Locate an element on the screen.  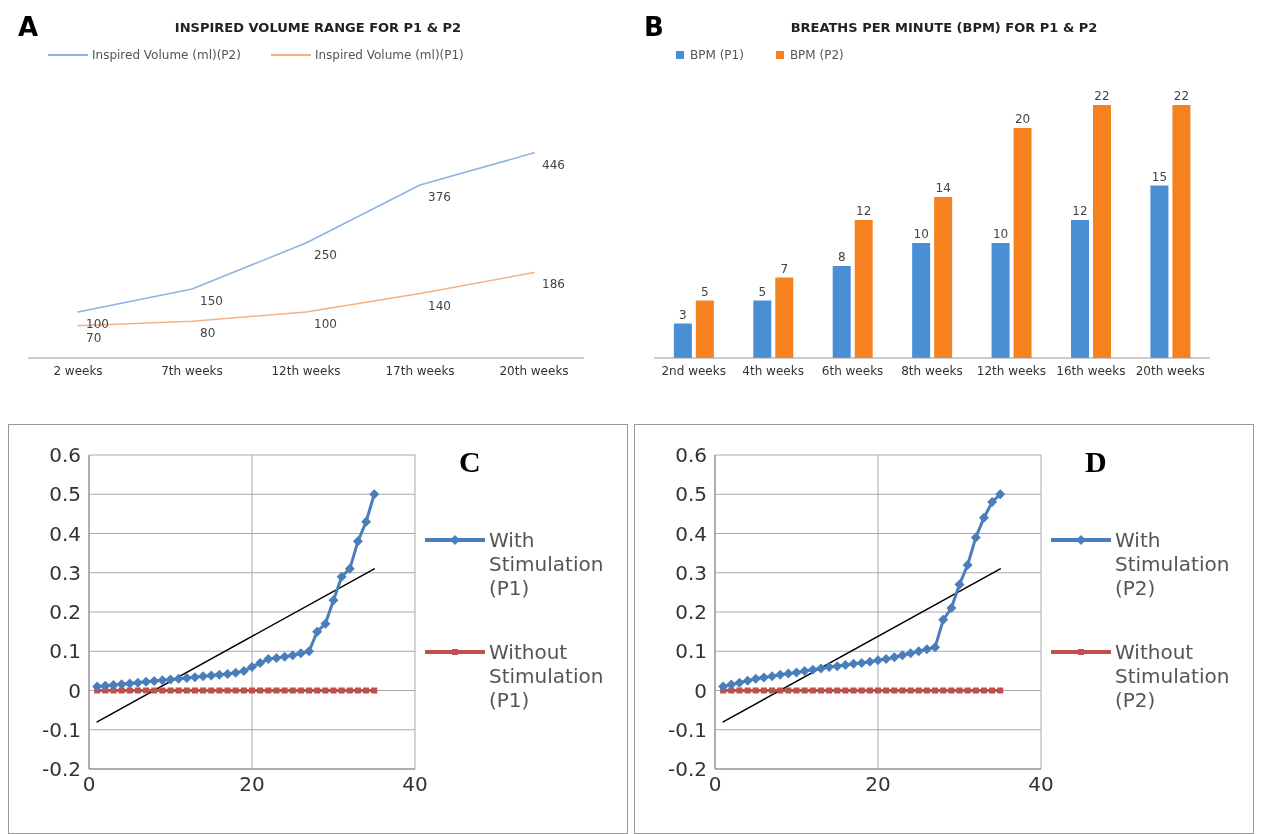
x-tick-label: 8th weeks is located at coordinates (932, 370).